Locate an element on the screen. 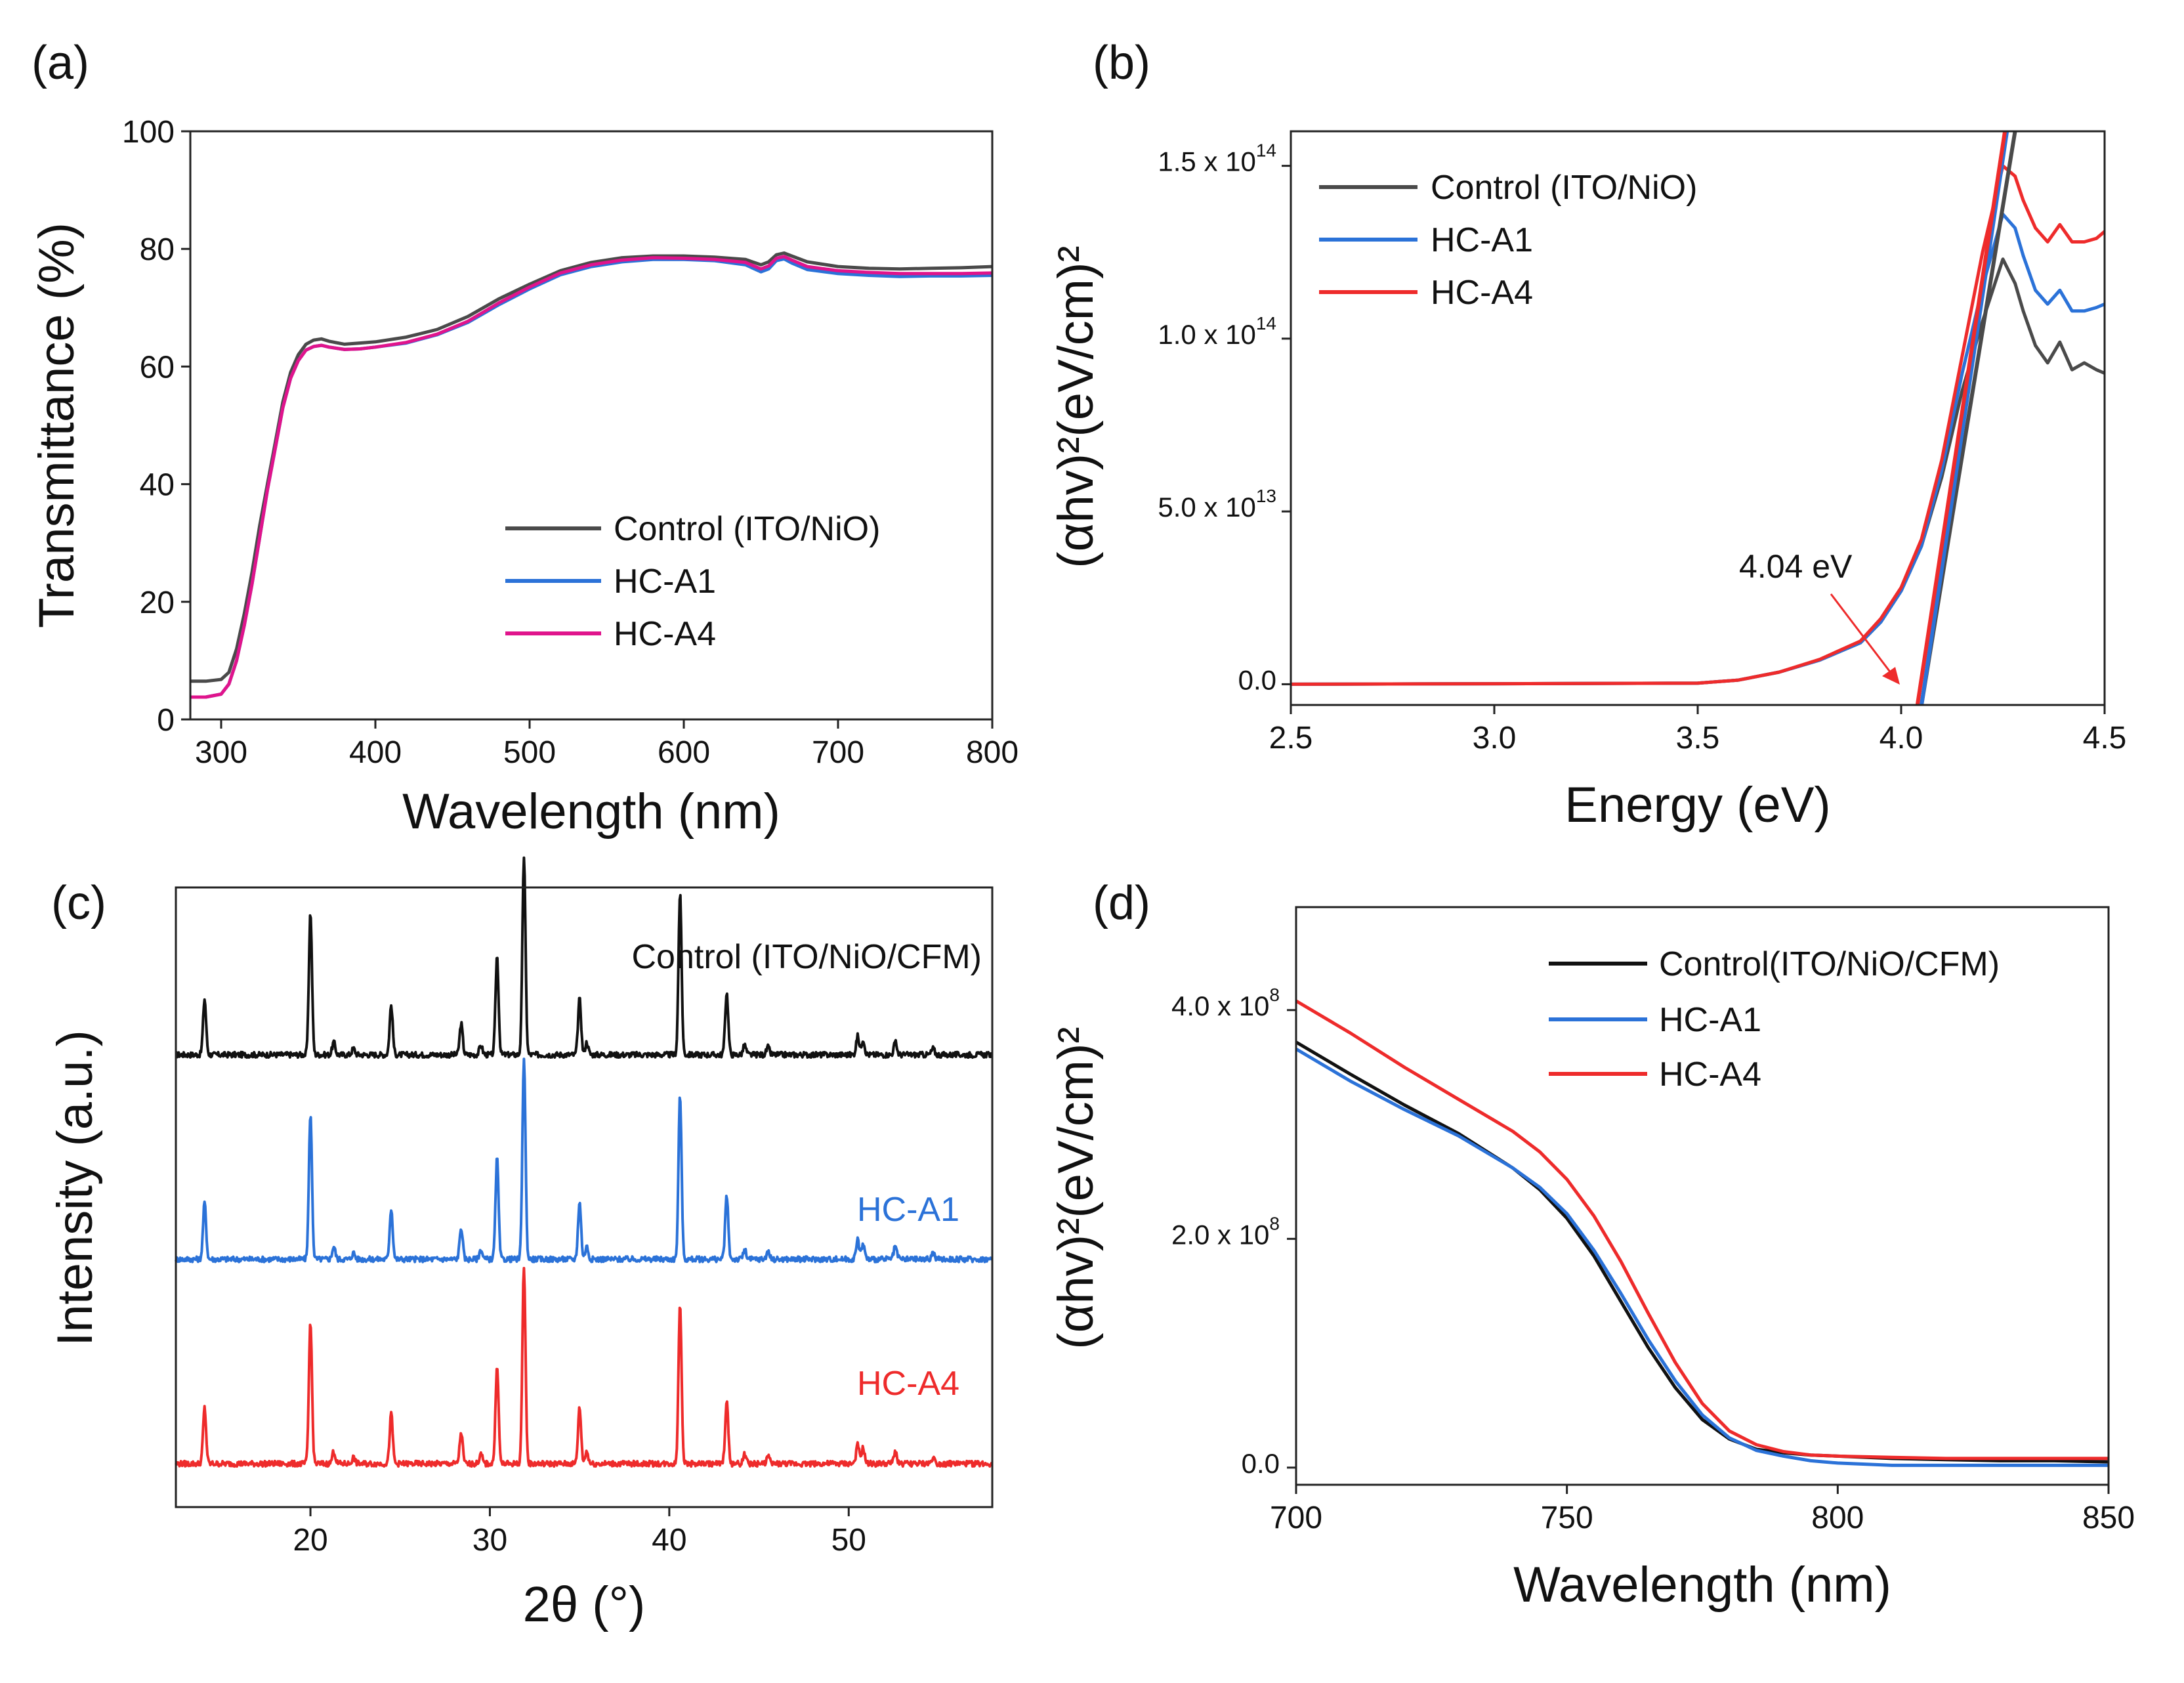  panel-b-plot-frame is located at coordinates (1698, 418).